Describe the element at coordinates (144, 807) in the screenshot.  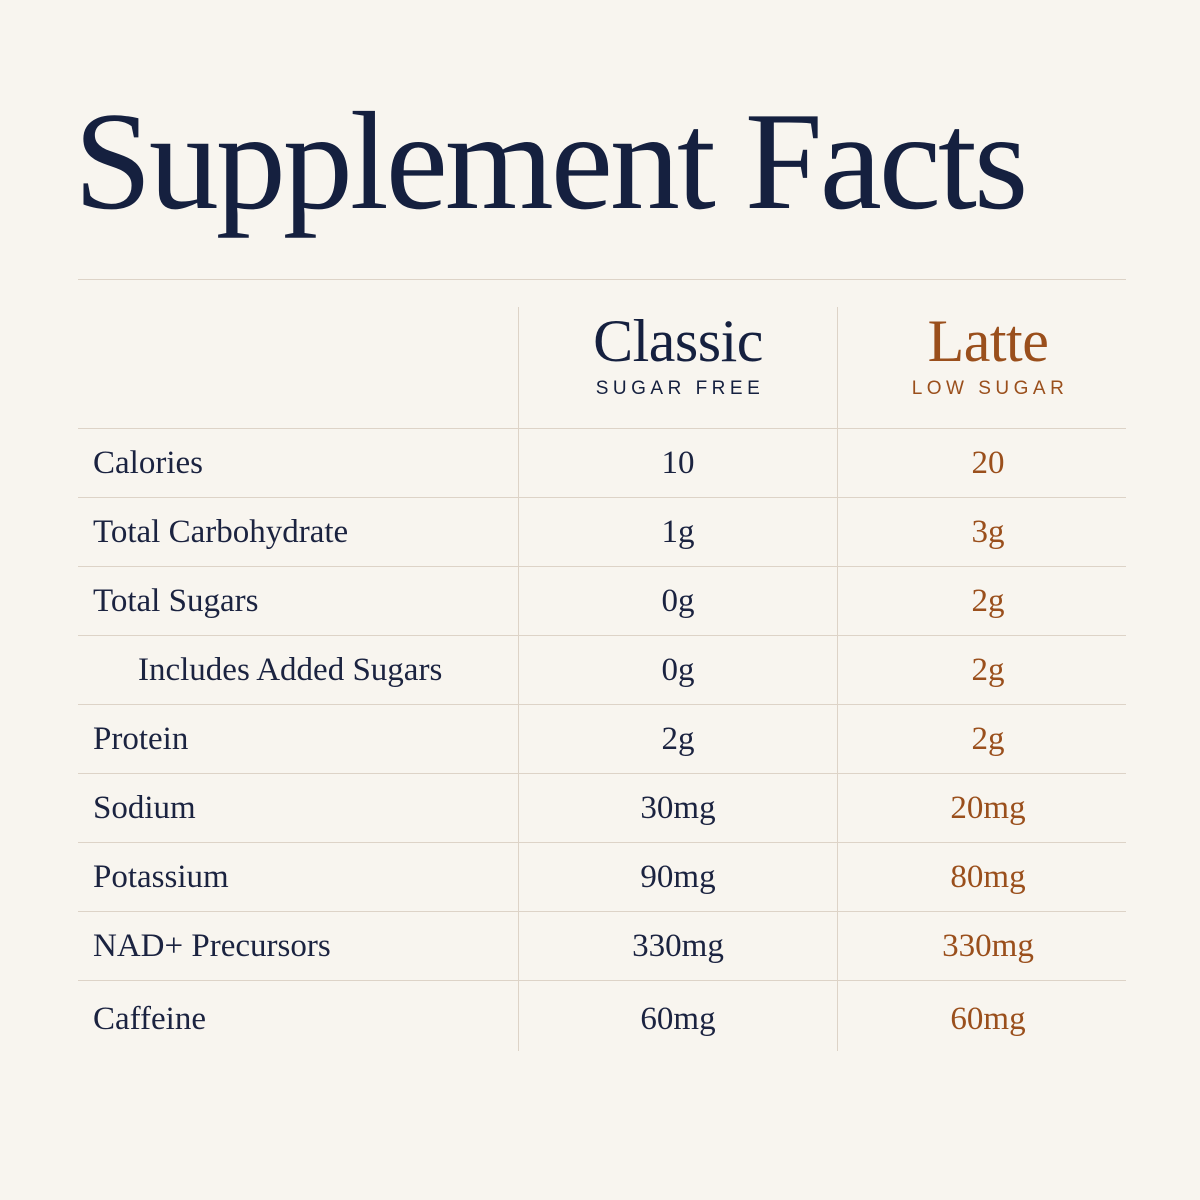
I see `row-label: Sodium` at that location.